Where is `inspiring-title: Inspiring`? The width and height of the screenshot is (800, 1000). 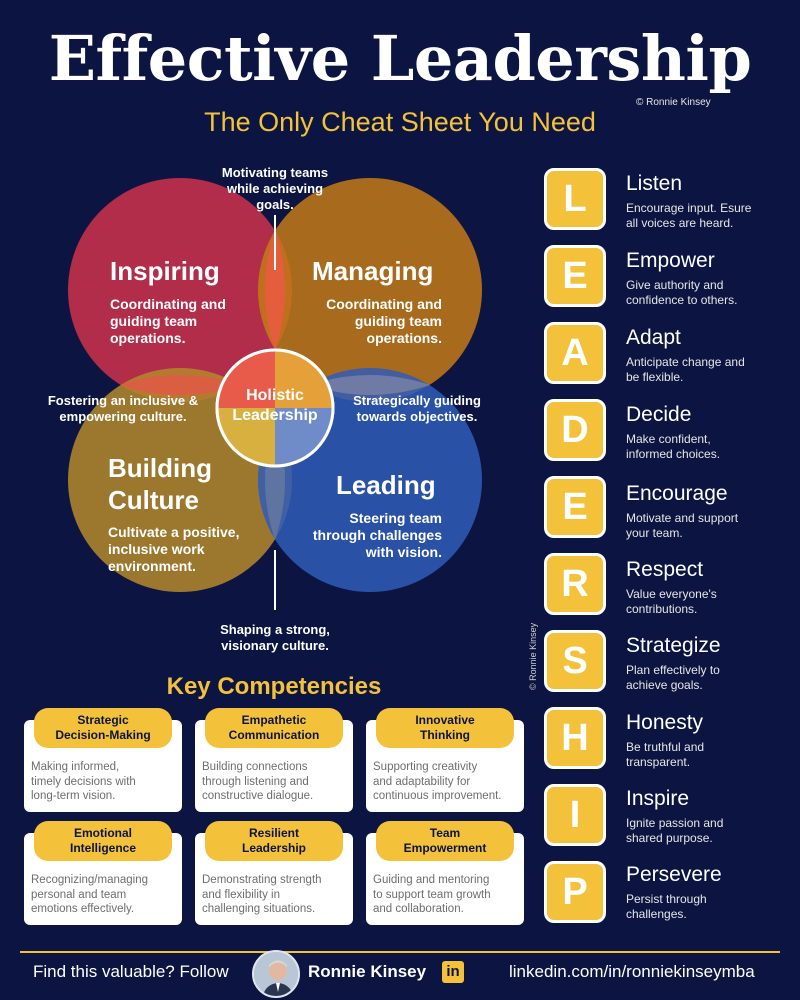 inspiring-title: Inspiring is located at coordinates (165, 271).